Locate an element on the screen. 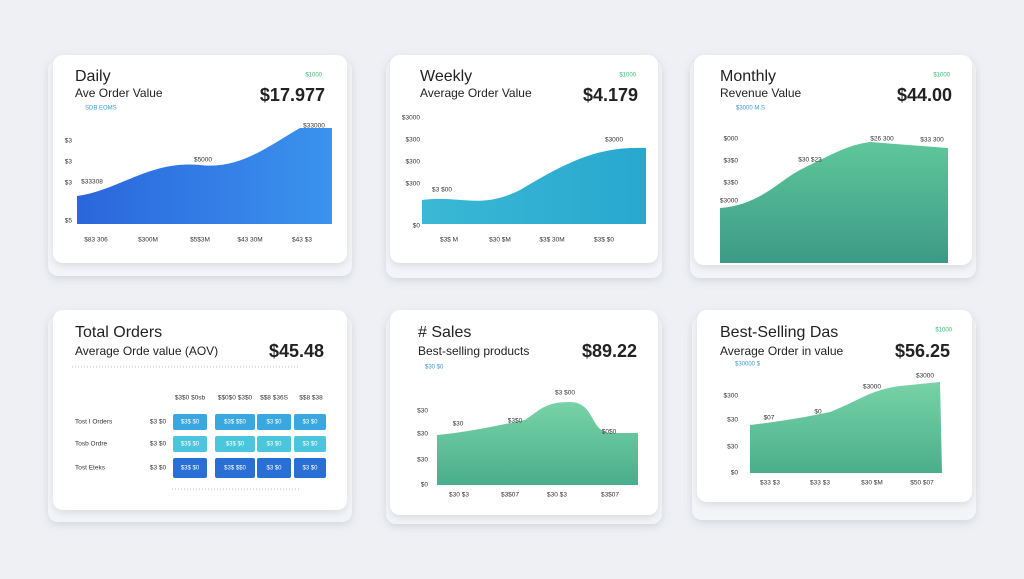  point-label: $33000 is located at coordinates (314, 126).